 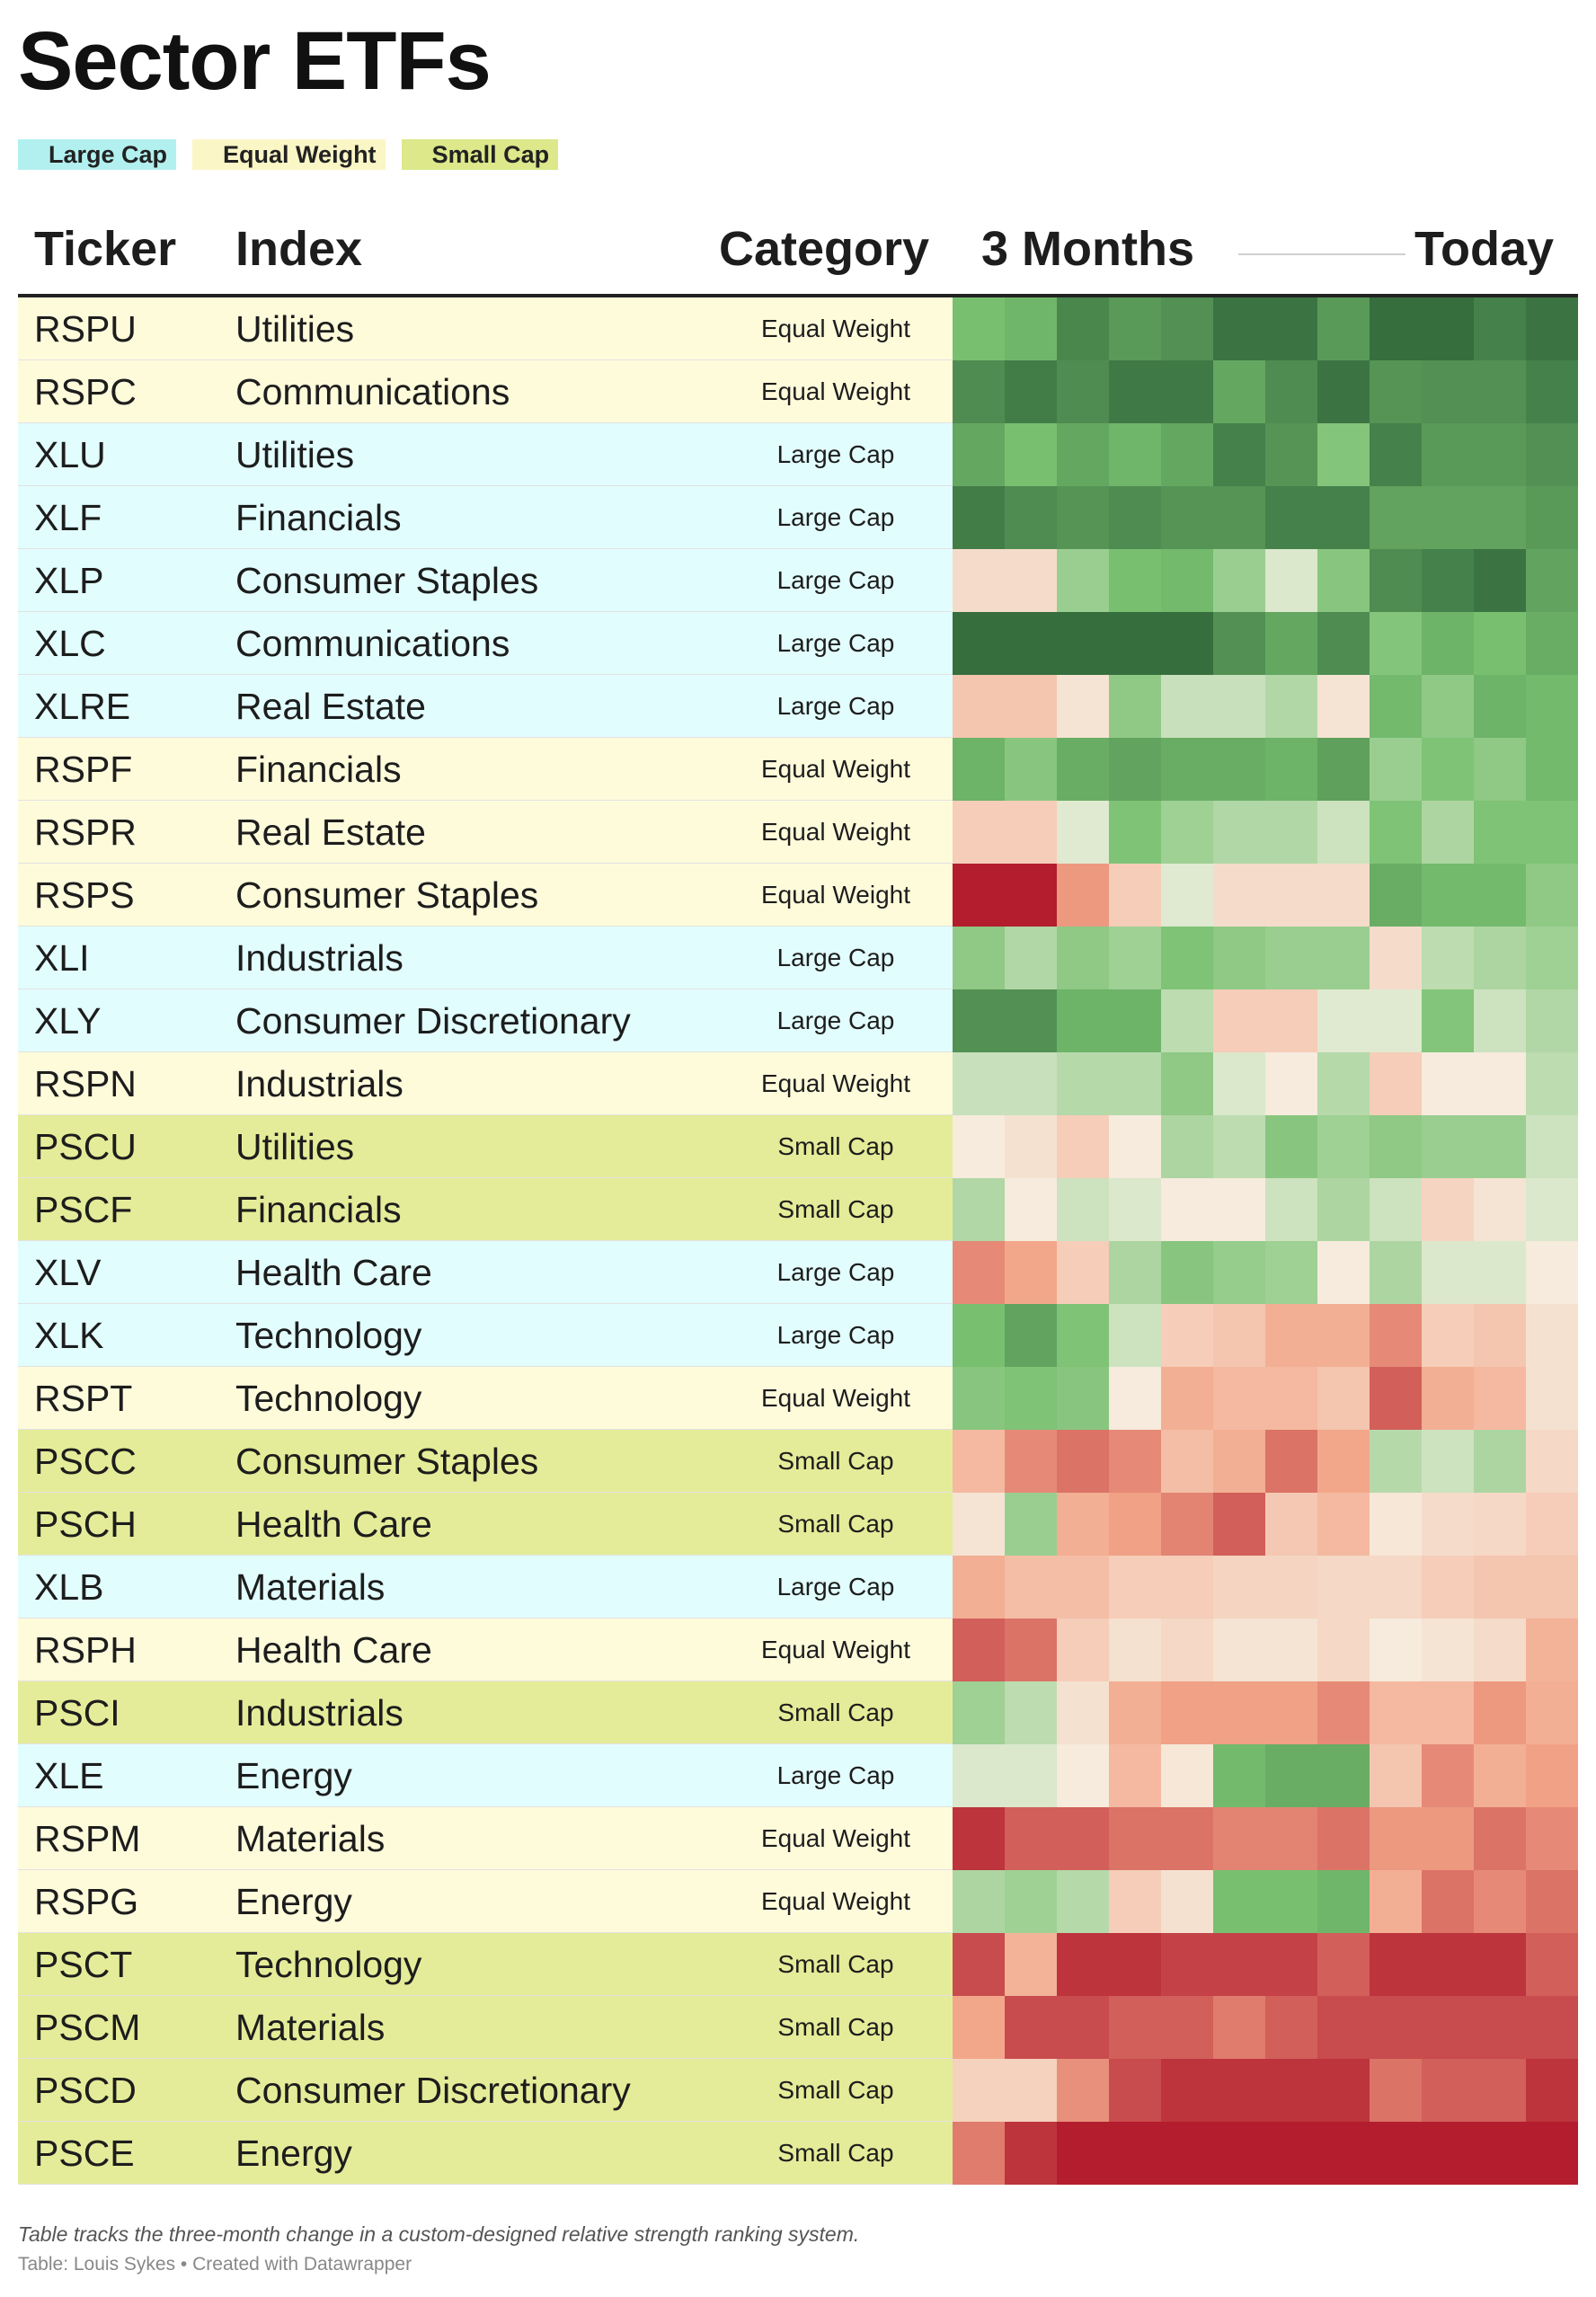 What do you see at coordinates (255, 61) in the screenshot?
I see `chart-title: Sector ETFs` at bounding box center [255, 61].